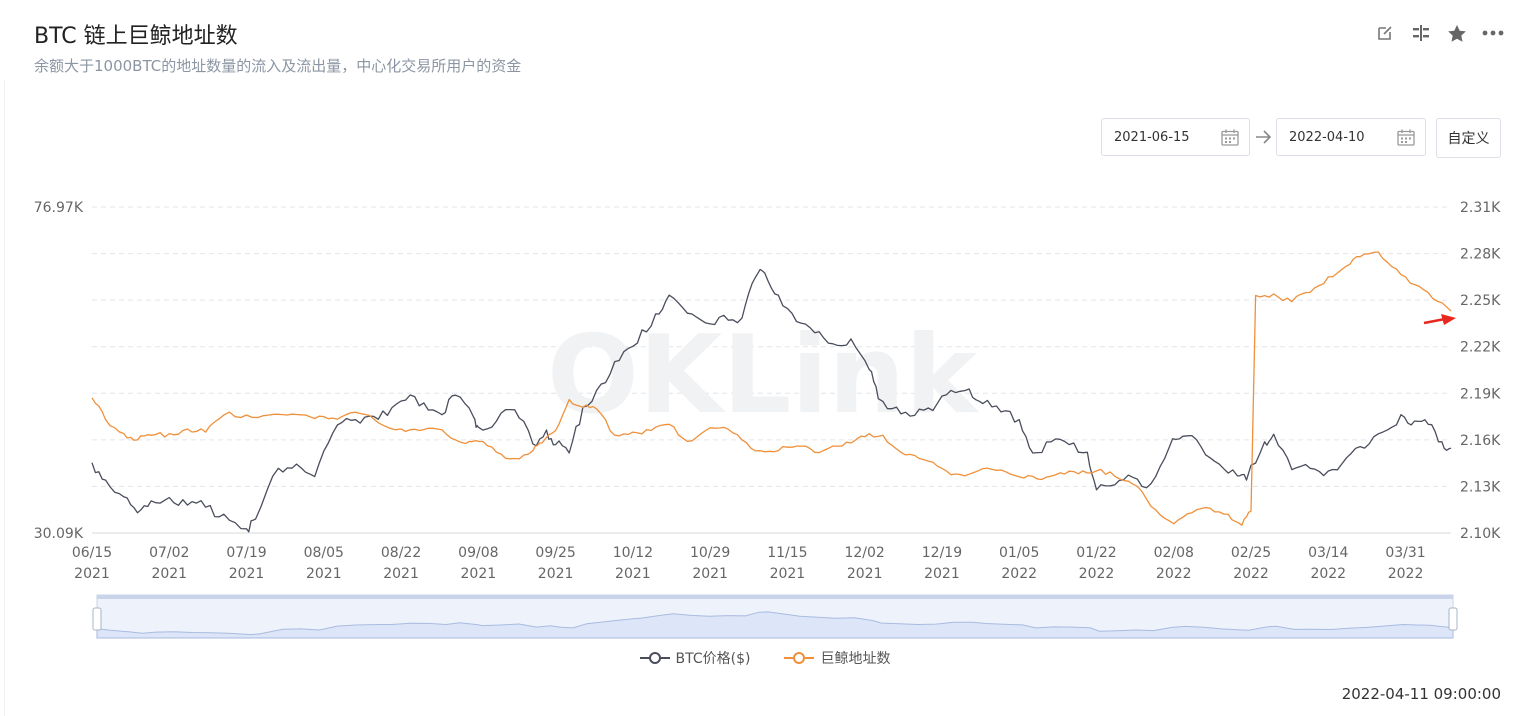  Describe the element at coordinates (1327, 137) in the screenshot. I see `end-date-value: 2022-04-10` at that location.